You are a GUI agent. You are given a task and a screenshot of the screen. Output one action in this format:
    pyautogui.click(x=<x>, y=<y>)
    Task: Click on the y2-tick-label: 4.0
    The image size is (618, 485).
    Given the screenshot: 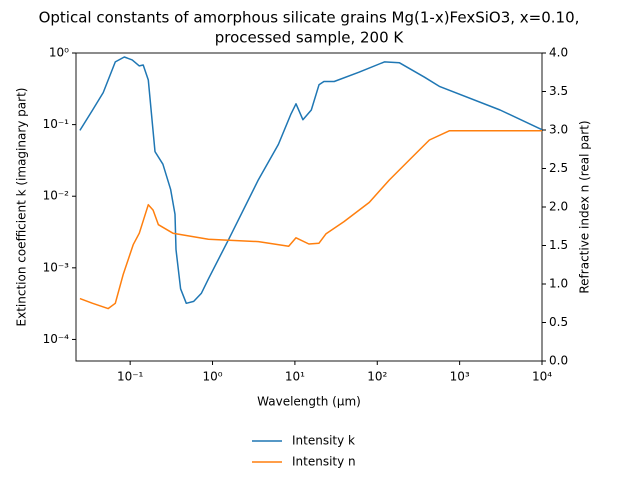 What is the action you would take?
    pyautogui.click(x=558, y=53)
    